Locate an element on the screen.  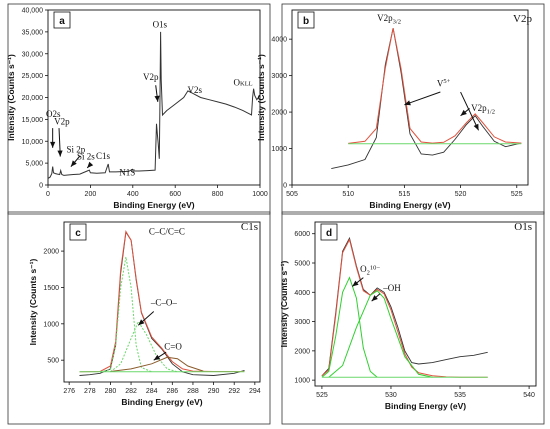
okll-sub: KLL is located at coordinates (246, 83).